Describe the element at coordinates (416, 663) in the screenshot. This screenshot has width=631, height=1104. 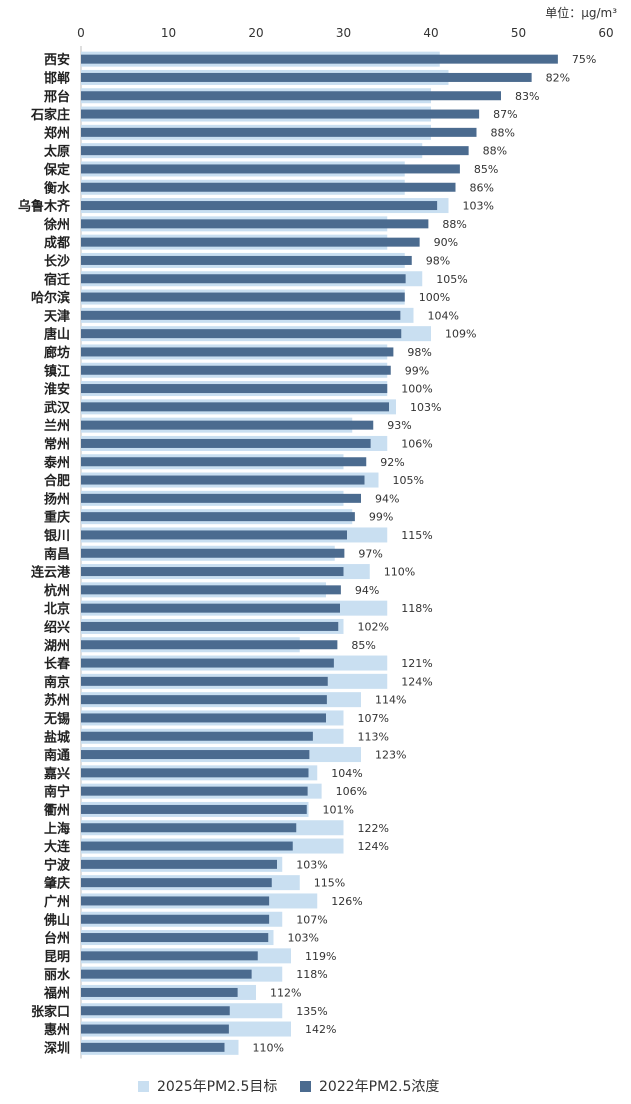
I see `ratio-label: 121%` at that location.